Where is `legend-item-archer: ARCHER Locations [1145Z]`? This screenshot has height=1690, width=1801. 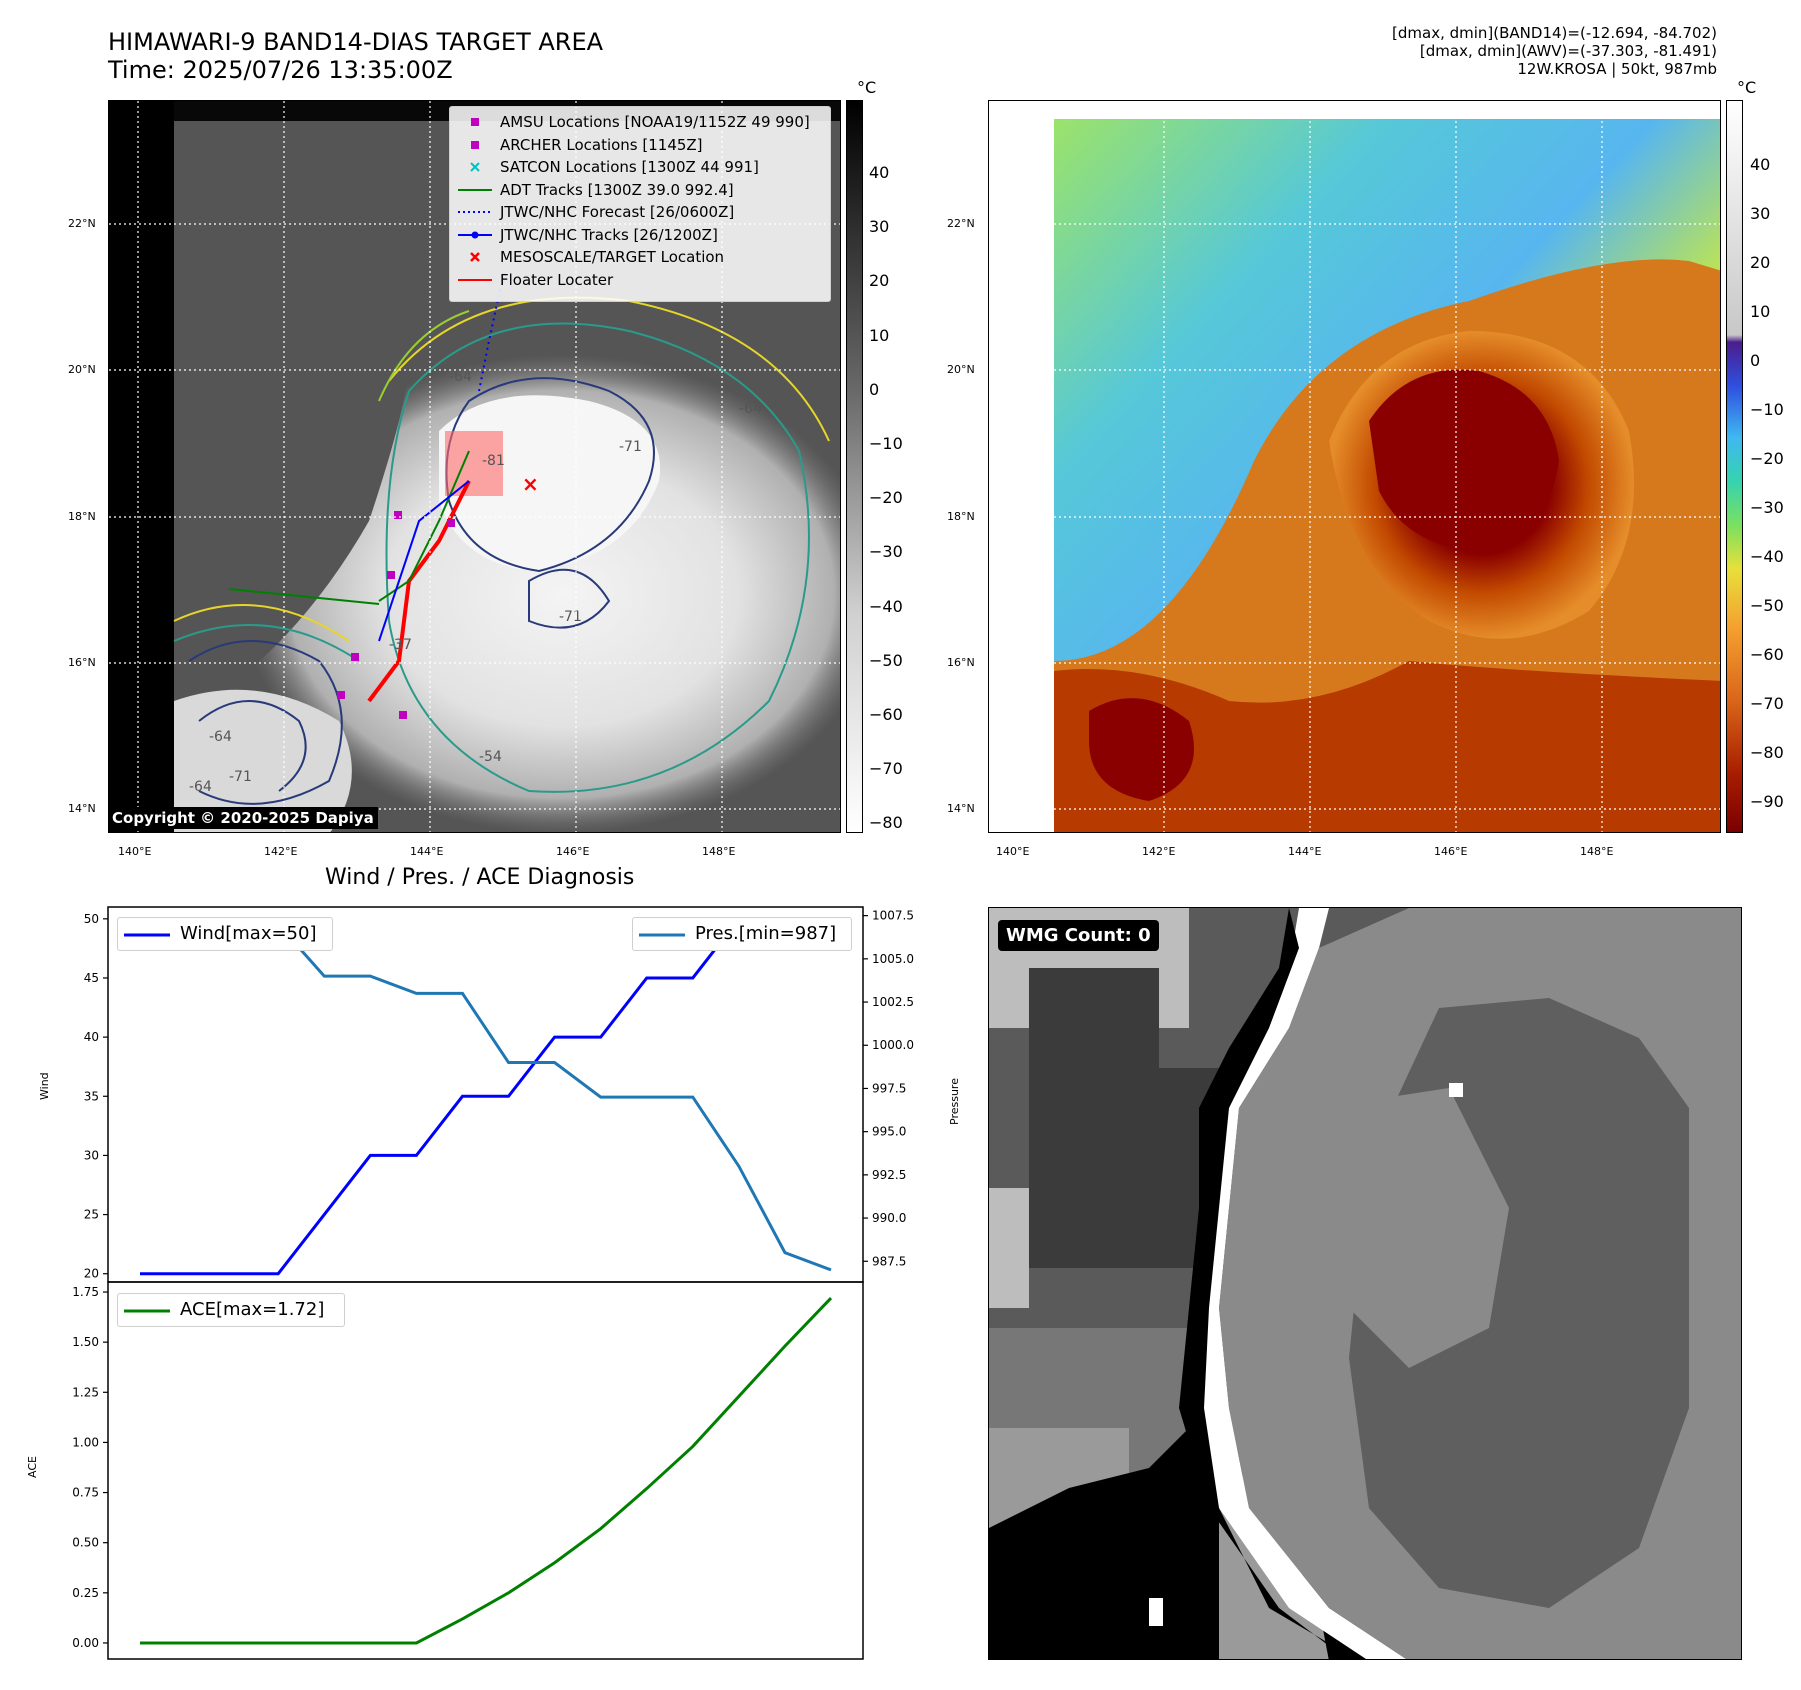
legend-item-archer: ARCHER Locations [1145Z] is located at coordinates (640, 145).